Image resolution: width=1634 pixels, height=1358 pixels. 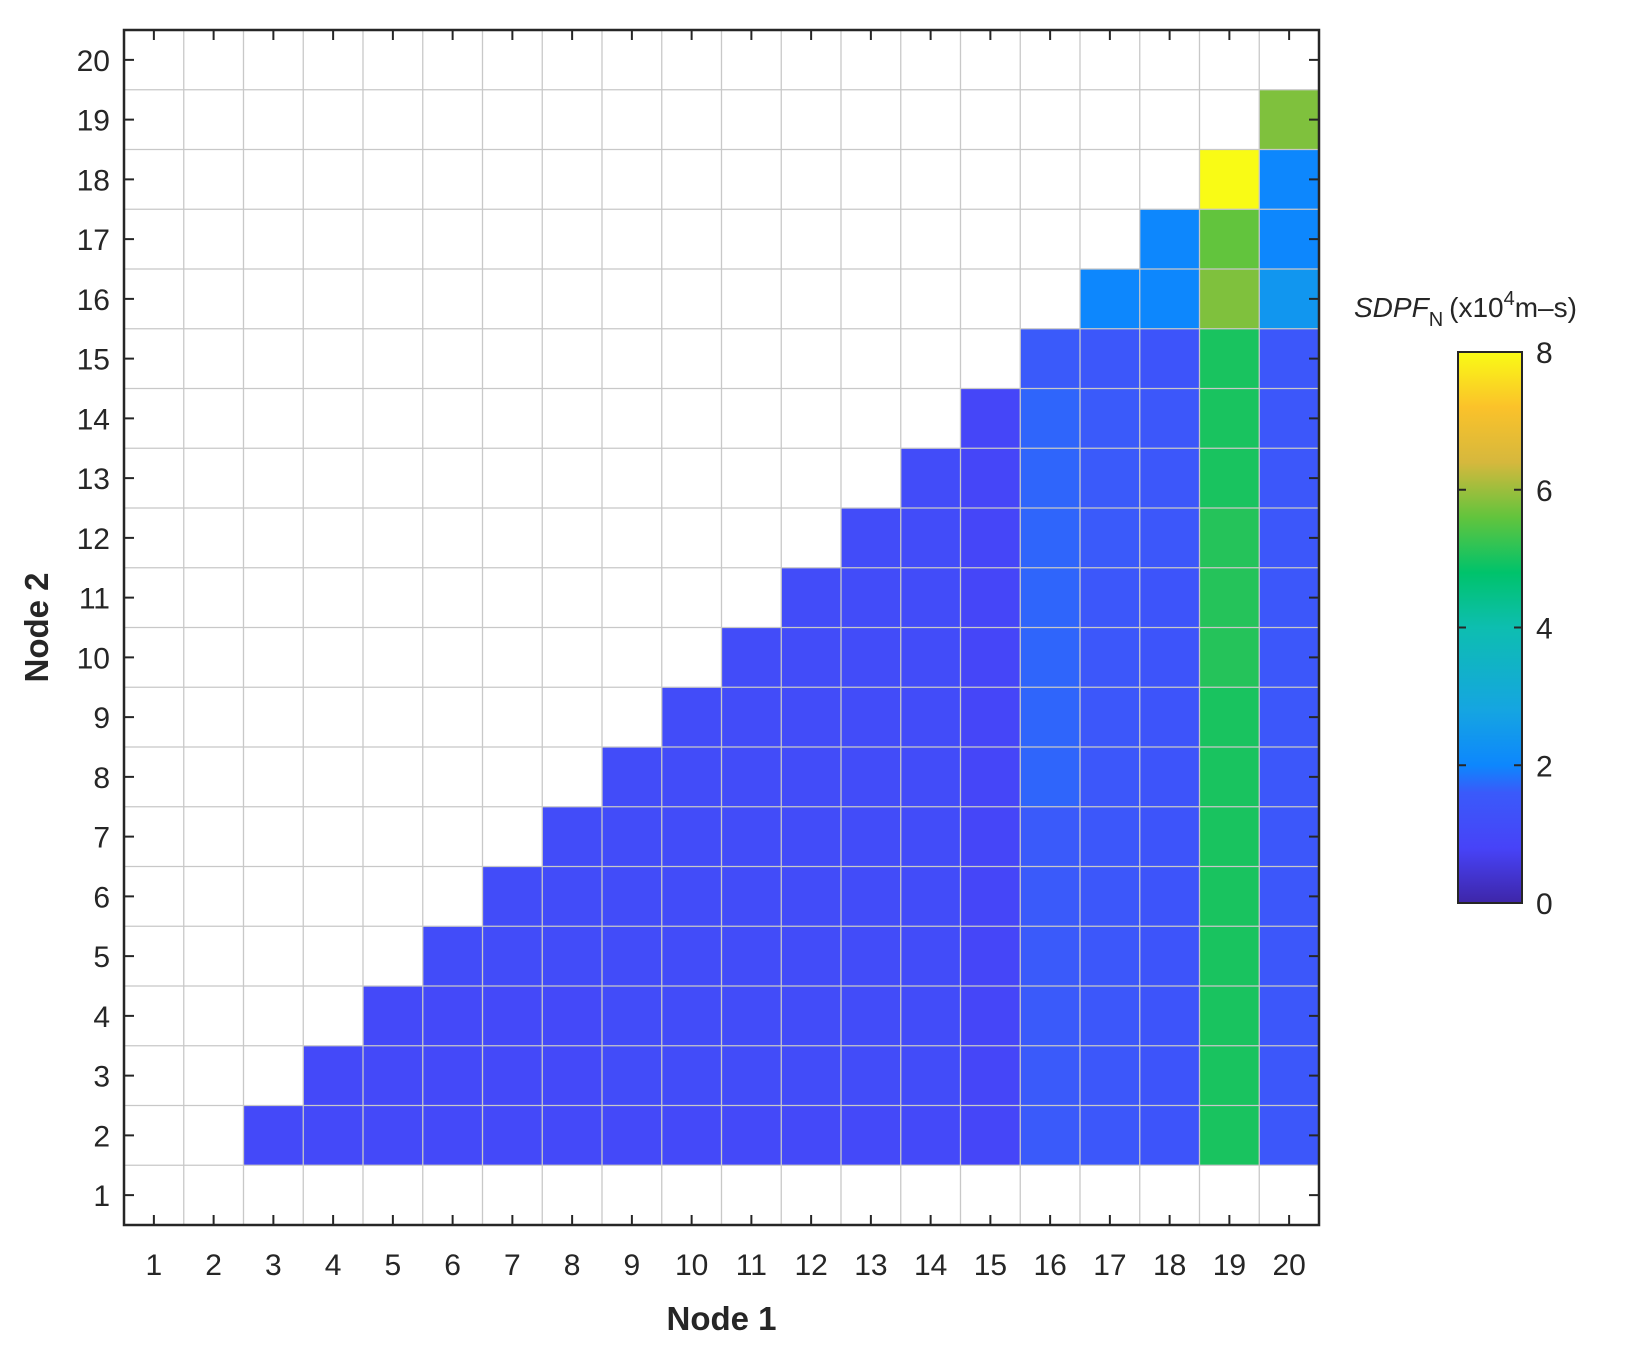 I want to click on x-tick-label: 10, so click(x=691, y=1265).